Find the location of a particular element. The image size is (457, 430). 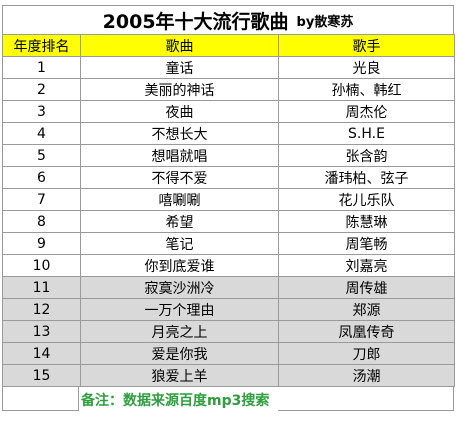

rank-cell: 1 is located at coordinates (41, 67).